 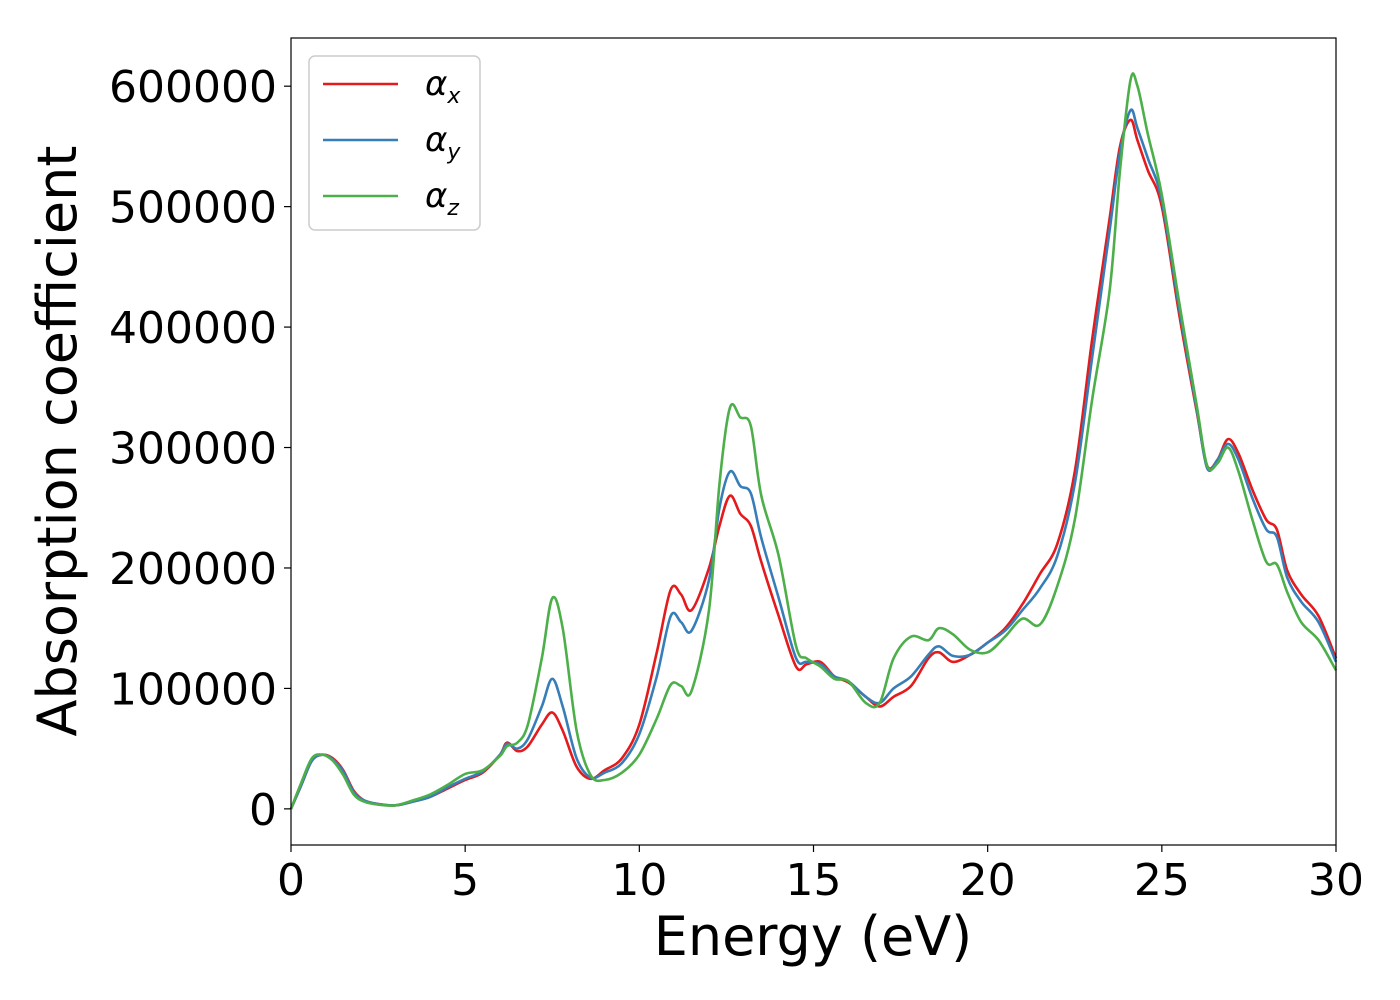 I want to click on y-axis-title: Absorption coefficient, so click(x=57, y=441).